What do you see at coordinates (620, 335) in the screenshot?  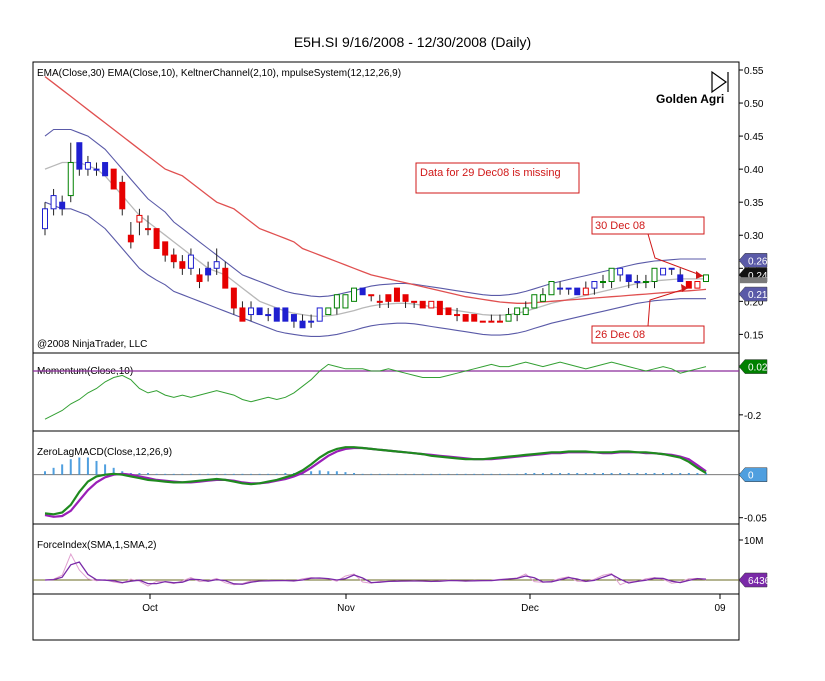 I see `annotation-26dec-text: 26 Dec 08` at bounding box center [620, 335].